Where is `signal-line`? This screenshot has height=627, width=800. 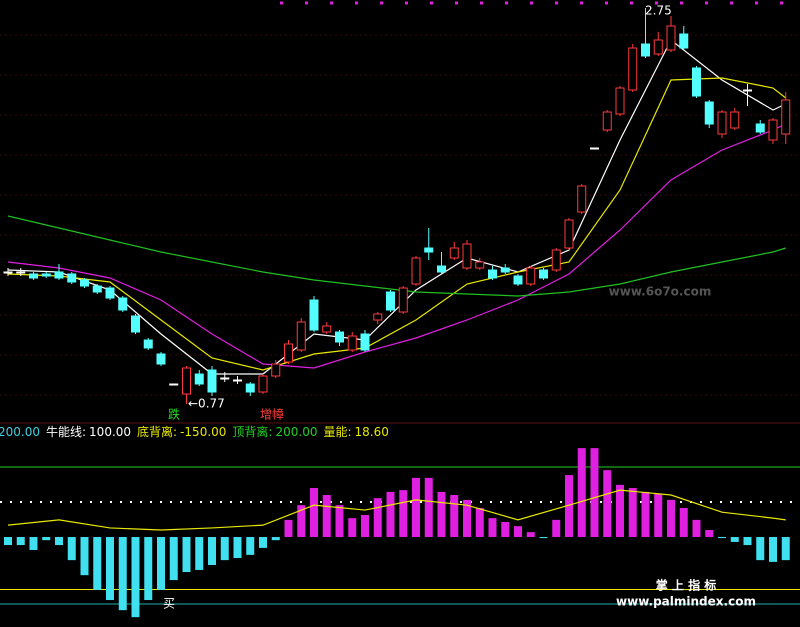
signal-line is located at coordinates (396, 510).